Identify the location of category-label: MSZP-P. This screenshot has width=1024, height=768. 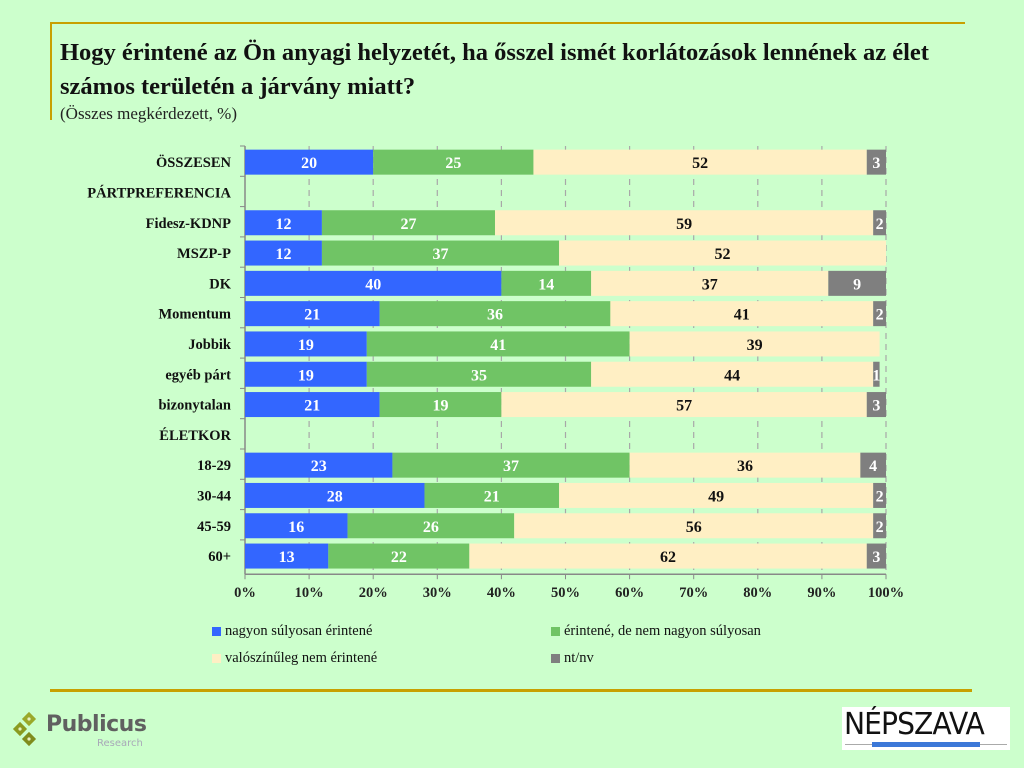
(204, 254).